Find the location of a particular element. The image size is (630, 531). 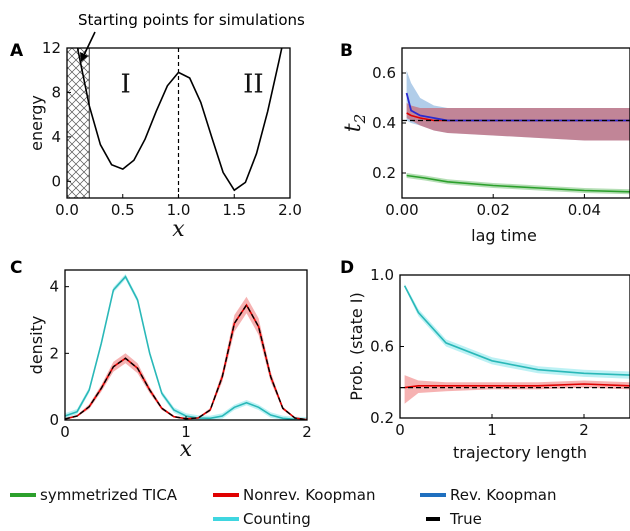

panel-d-plot is located at coordinates (515, 343).